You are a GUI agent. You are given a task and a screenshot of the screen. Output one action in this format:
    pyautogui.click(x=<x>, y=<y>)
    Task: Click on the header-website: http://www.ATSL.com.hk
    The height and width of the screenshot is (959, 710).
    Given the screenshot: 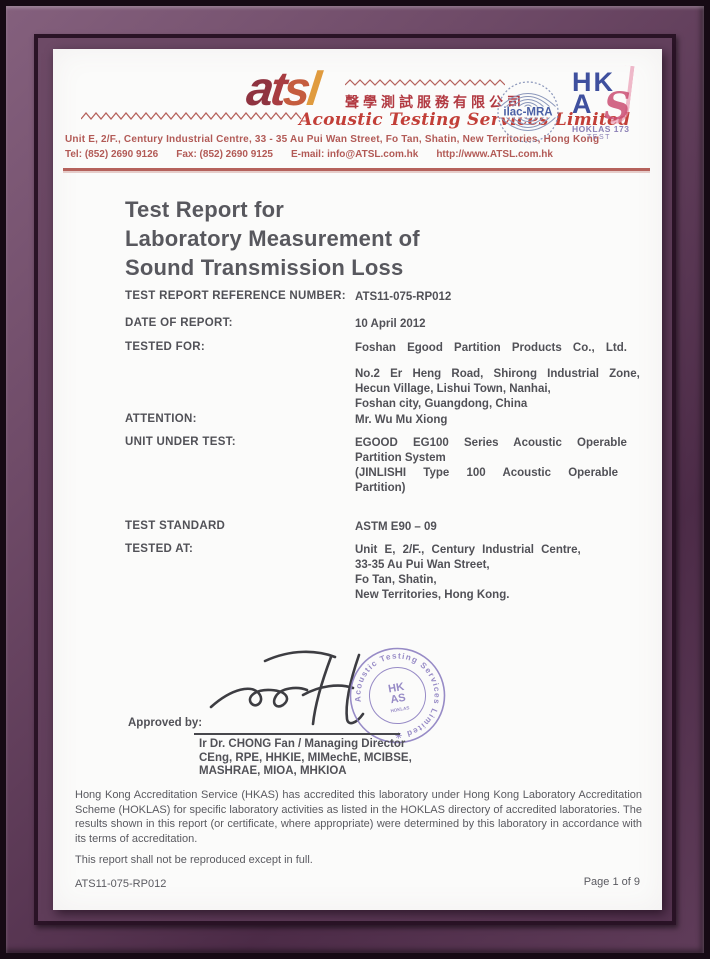 What is the action you would take?
    pyautogui.click(x=494, y=154)
    